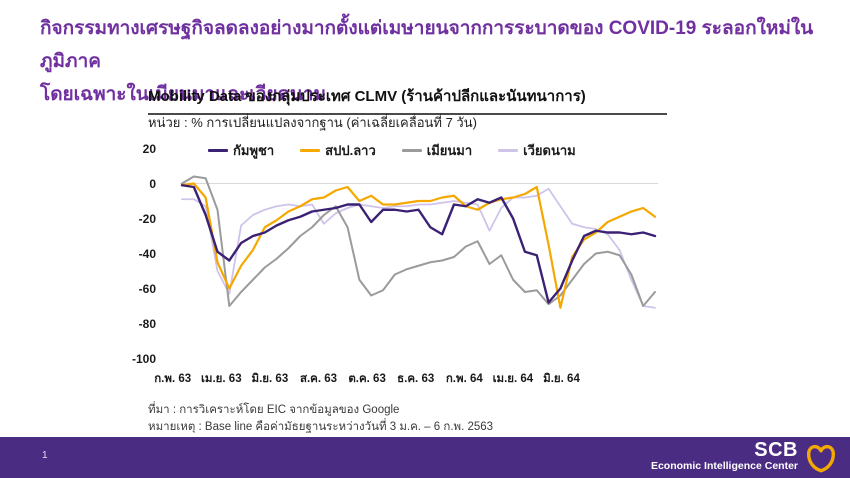 The image size is (850, 478). Describe the element at coordinates (776, 450) in the screenshot. I see `brand-name: SCB` at that location.